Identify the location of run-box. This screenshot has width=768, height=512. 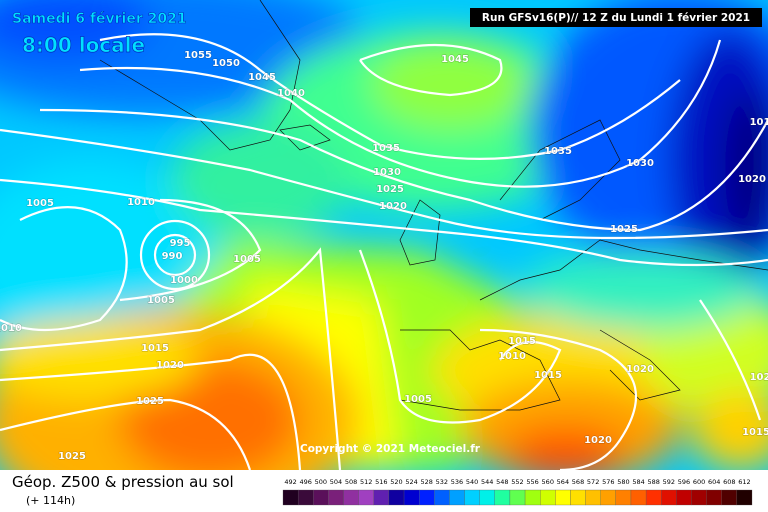
(616, 17).